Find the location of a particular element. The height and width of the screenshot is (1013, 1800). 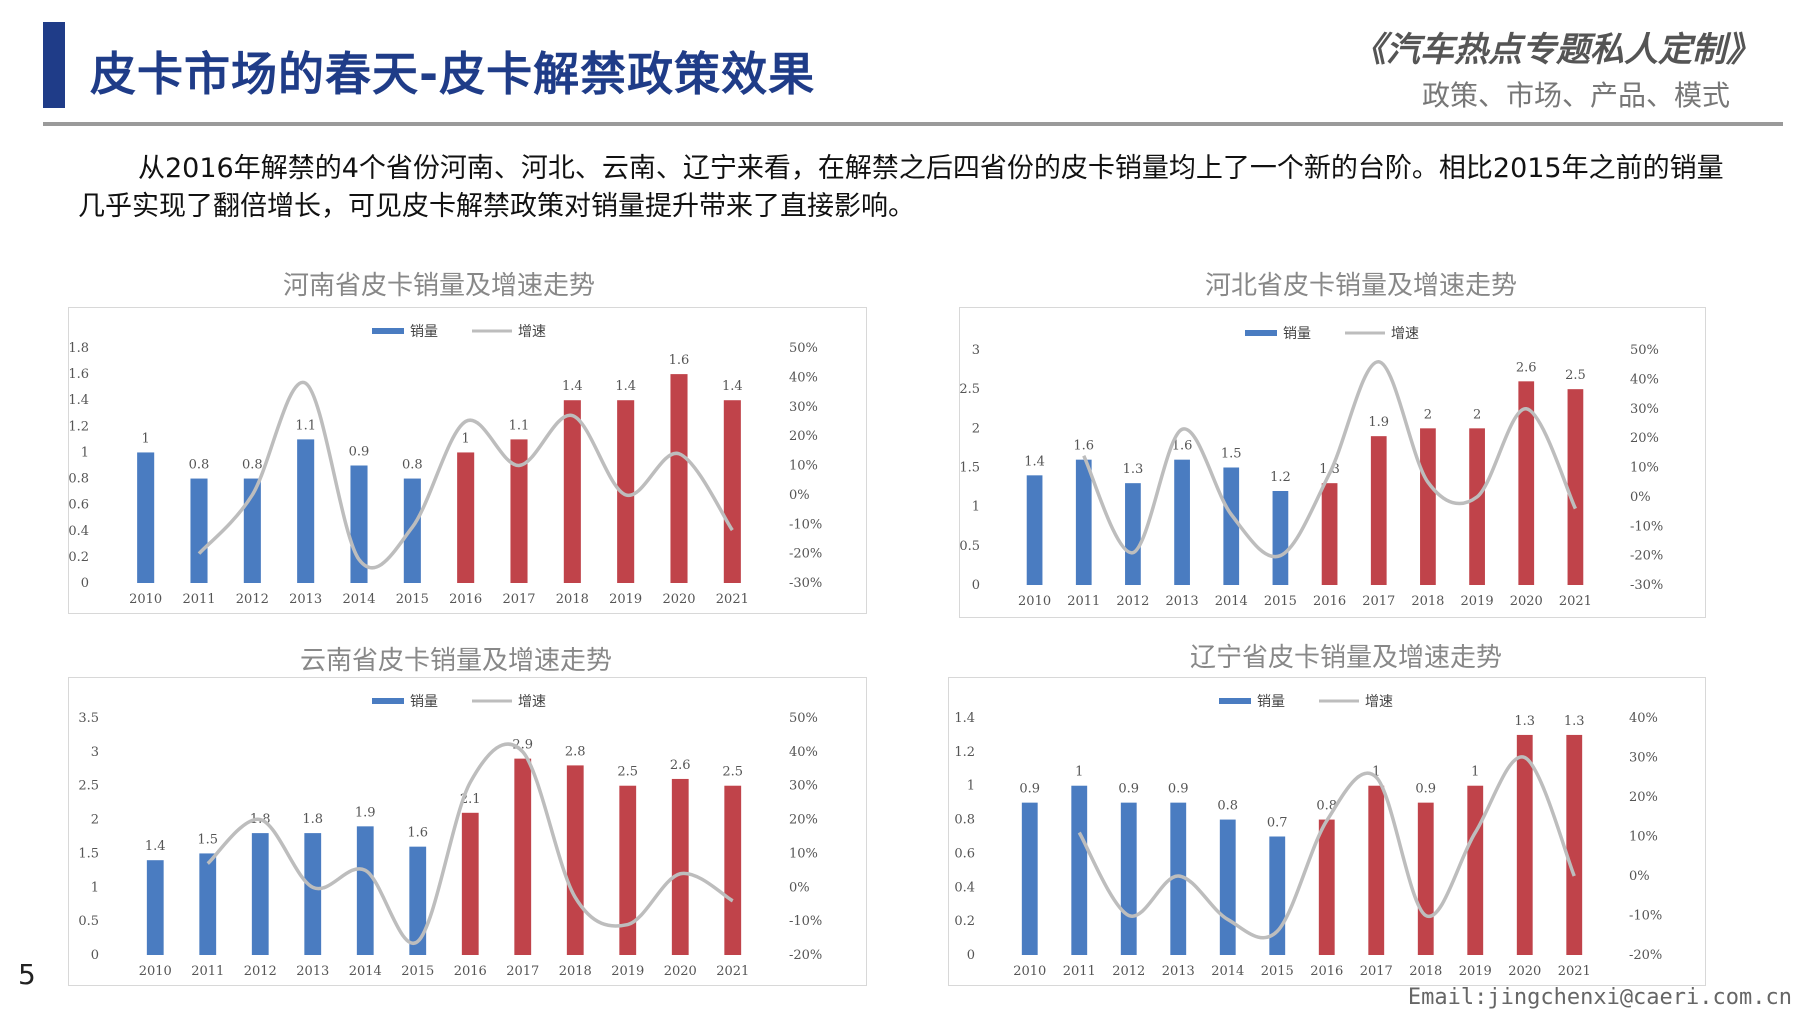

y-left-tick-label: 1.5 is located at coordinates (969, 468).